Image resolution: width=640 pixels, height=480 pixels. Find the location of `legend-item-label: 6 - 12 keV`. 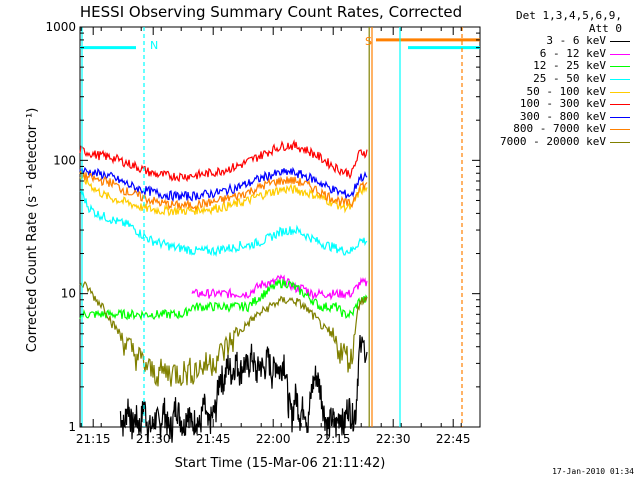

legend-item-label: 6 - 12 keV is located at coordinates (572, 53).